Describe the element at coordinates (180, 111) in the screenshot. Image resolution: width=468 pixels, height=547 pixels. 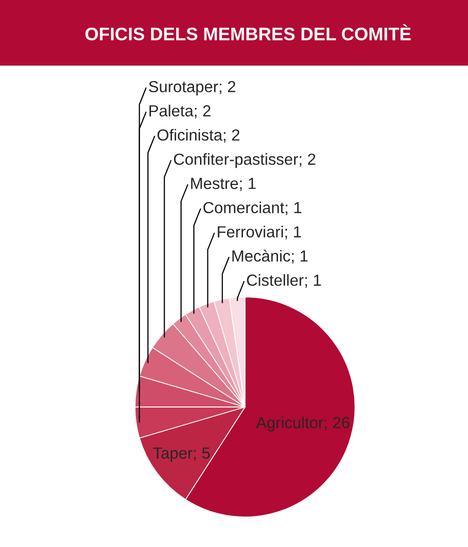
I see `slice-label: Paleta; 2` at that location.